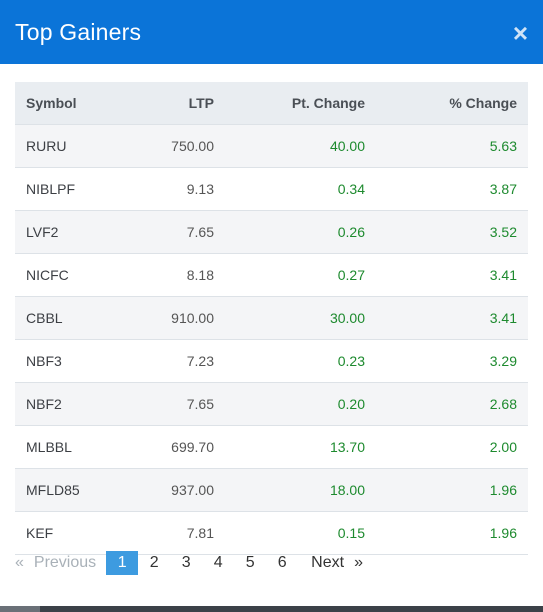  I want to click on page-button-6: 6, so click(282, 562).